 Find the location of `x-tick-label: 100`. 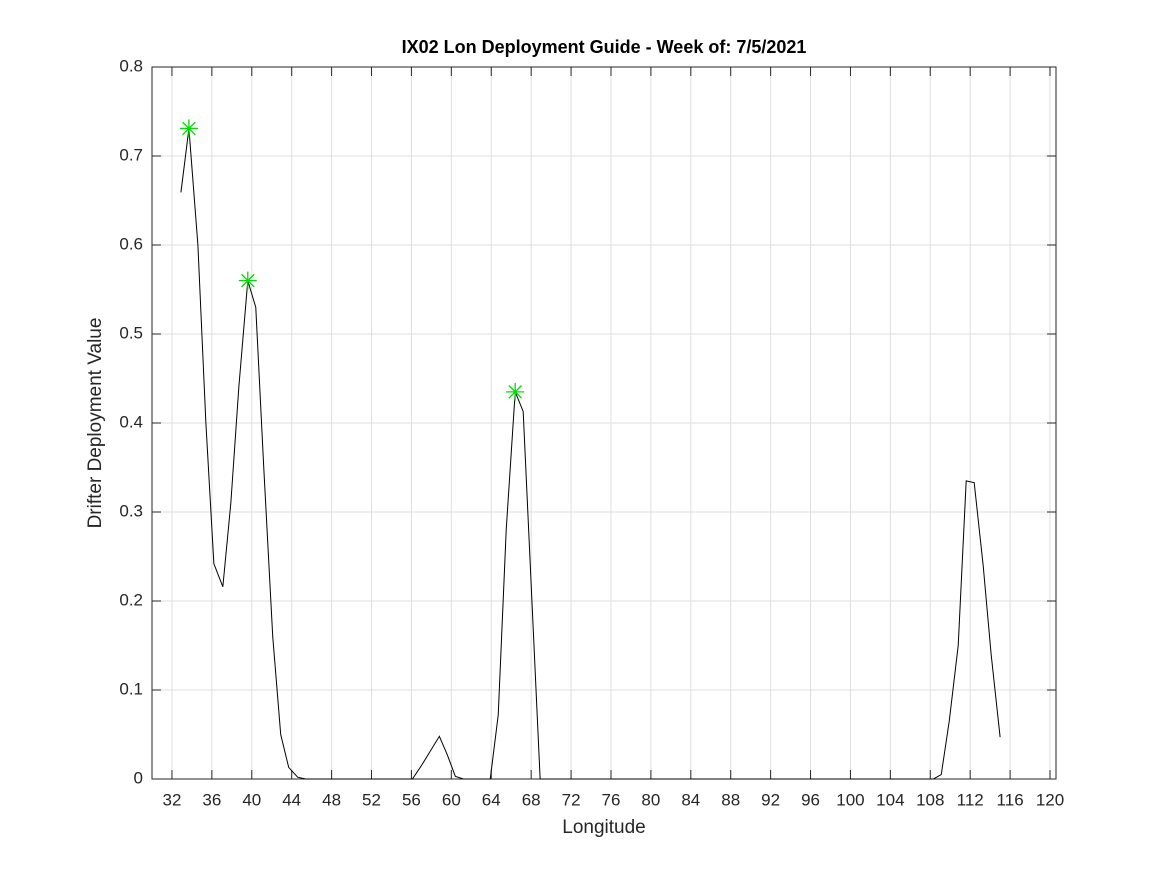

x-tick-label: 100 is located at coordinates (850, 799).